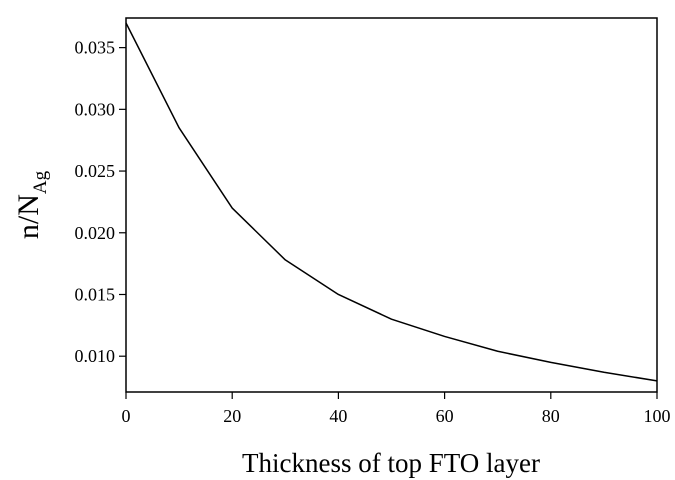  I want to click on x-tick-label: 80, so click(551, 416).